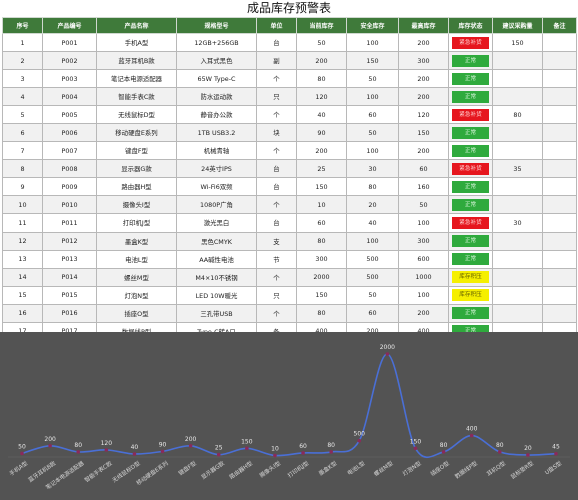 Image resolution: width=578 pixels, height=500 pixels. I want to click on cell-name: 蓝牙耳机B款, so click(136, 61).